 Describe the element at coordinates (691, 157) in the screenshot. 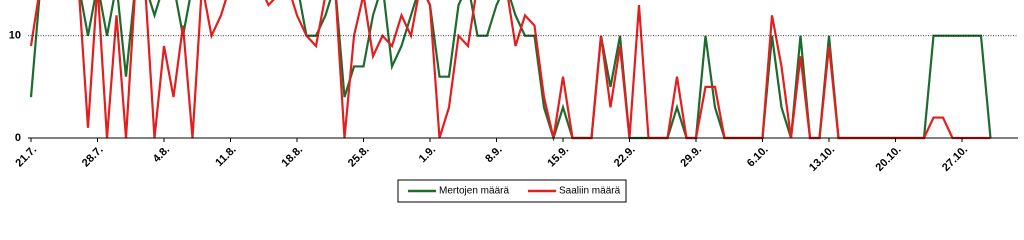

I see `x-tick-label: 29.9.` at that location.